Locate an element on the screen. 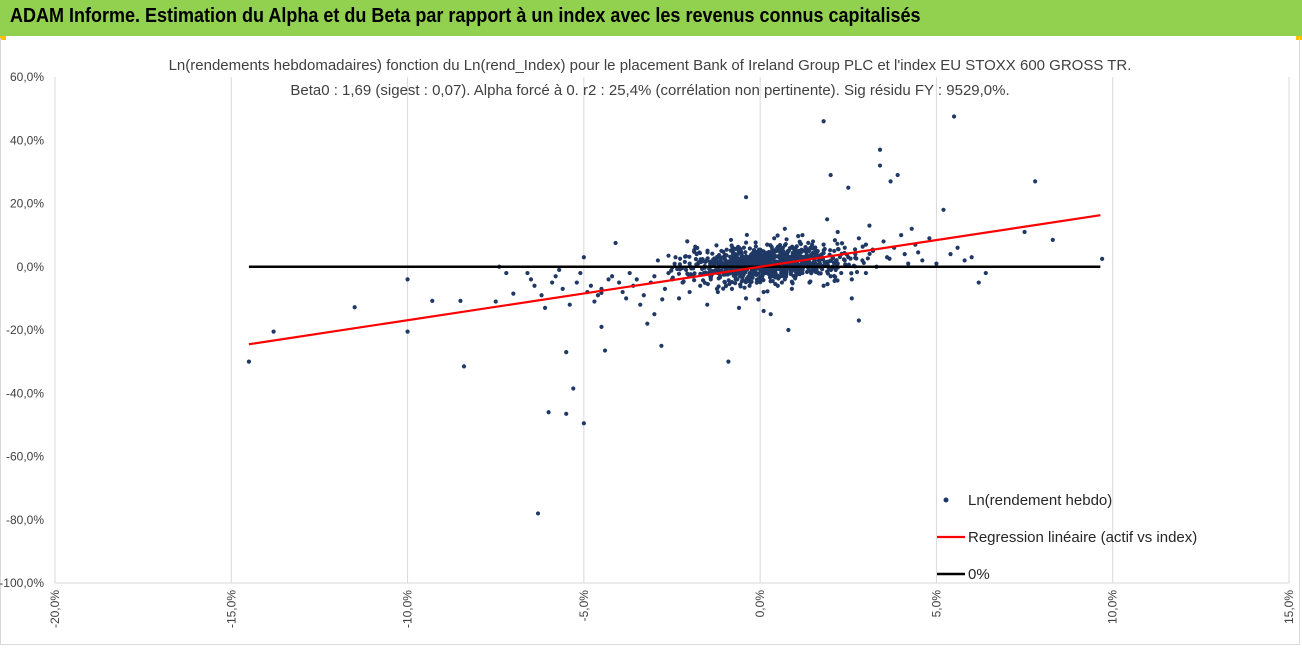 The height and width of the screenshot is (648, 1302). y-tick-label: 20,0% is located at coordinates (27, 204).